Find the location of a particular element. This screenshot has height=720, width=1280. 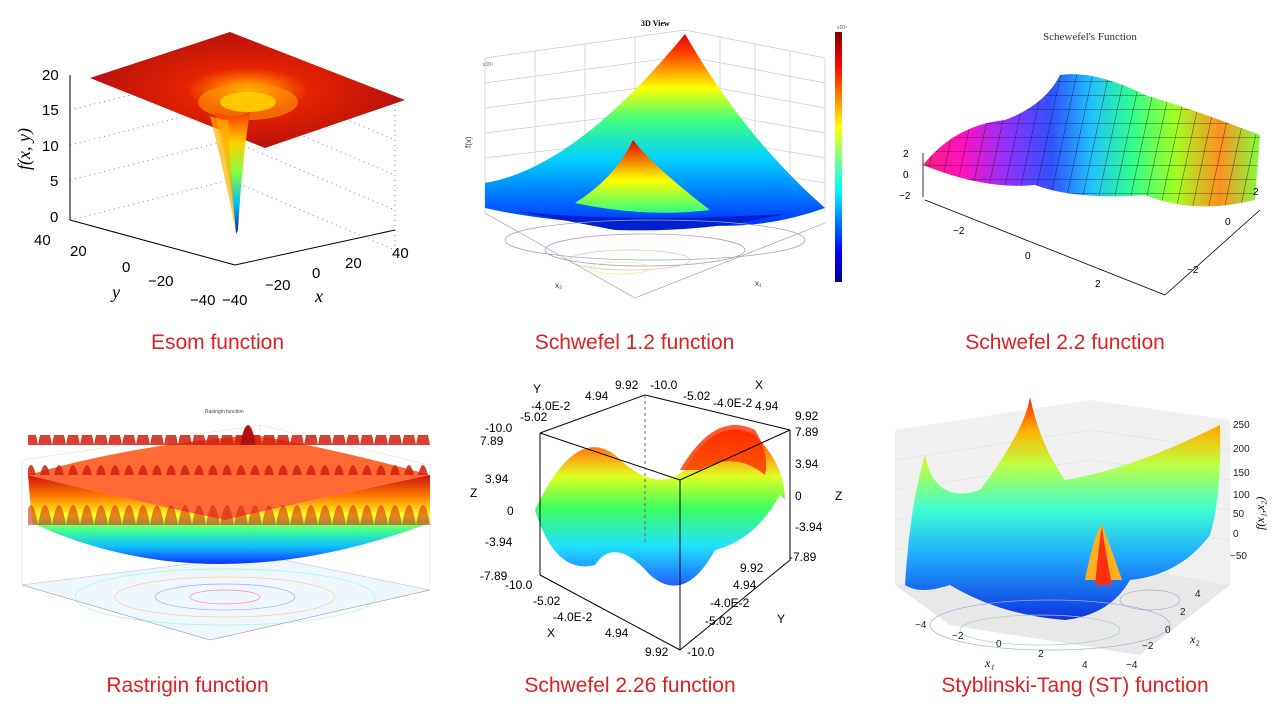

schwefel12-zscale: x10⁴ is located at coordinates (488, 65).